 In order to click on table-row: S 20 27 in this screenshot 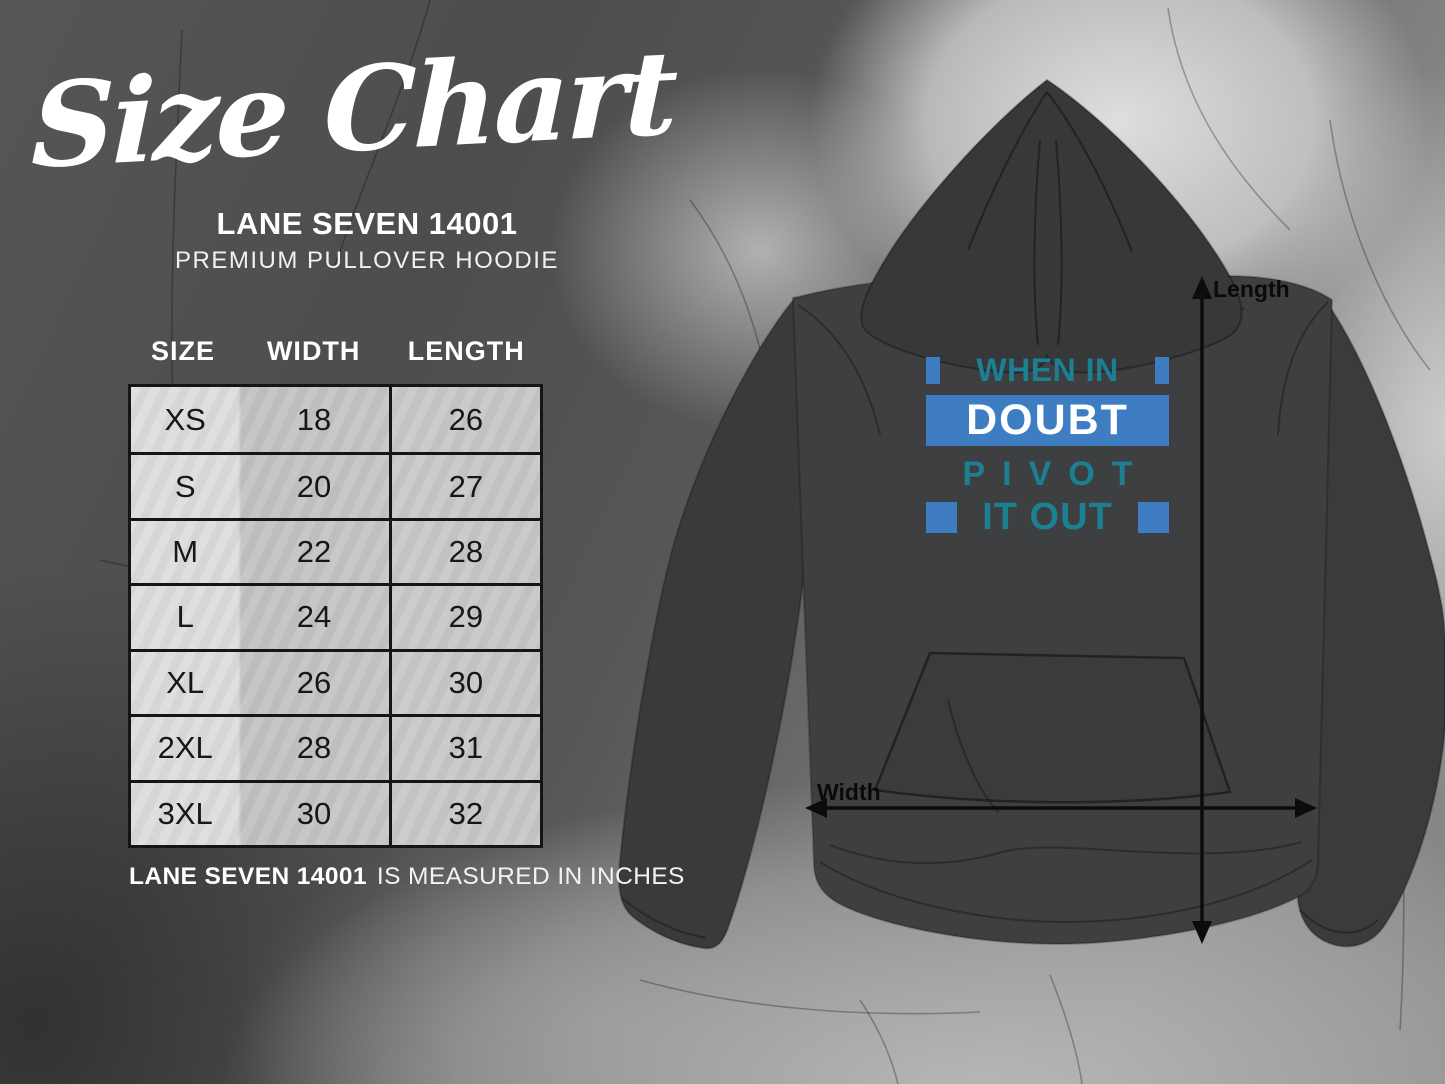, I will do `click(335, 485)`.